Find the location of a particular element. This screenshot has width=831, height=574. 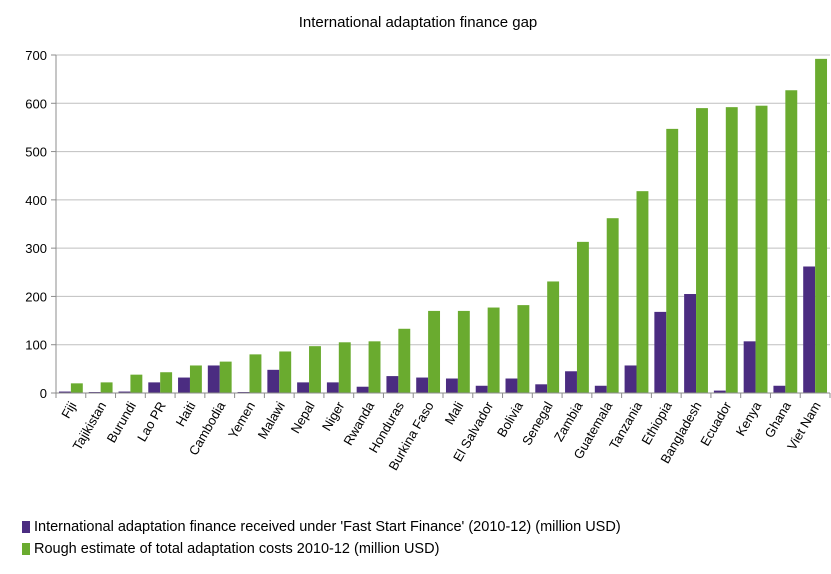

y-tick-label: 700 is located at coordinates (36, 55).